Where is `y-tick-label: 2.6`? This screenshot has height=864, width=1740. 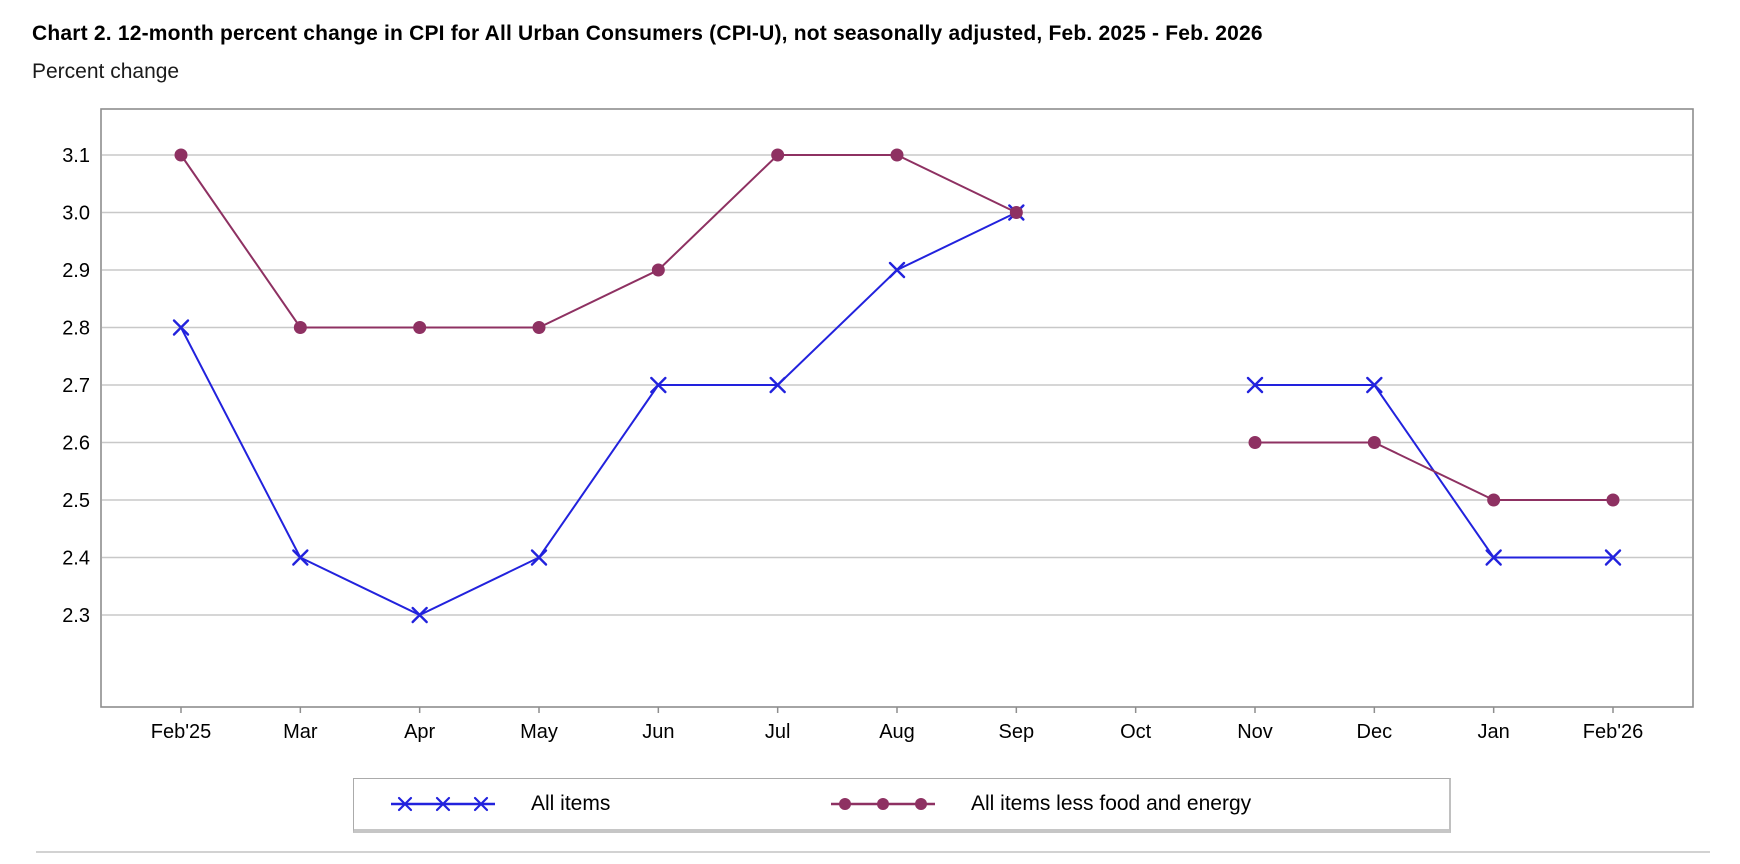 y-tick-label: 2.6 is located at coordinates (76, 444).